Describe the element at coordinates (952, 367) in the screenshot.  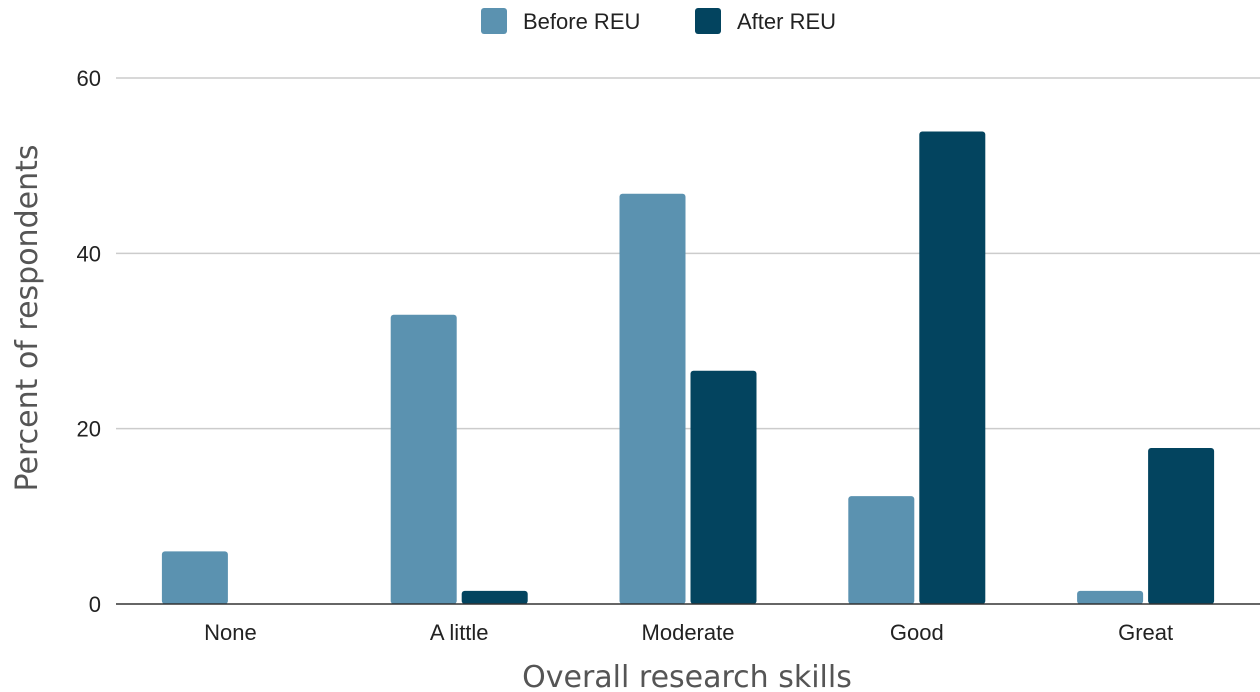
I see `bar-after-reu-good` at that location.